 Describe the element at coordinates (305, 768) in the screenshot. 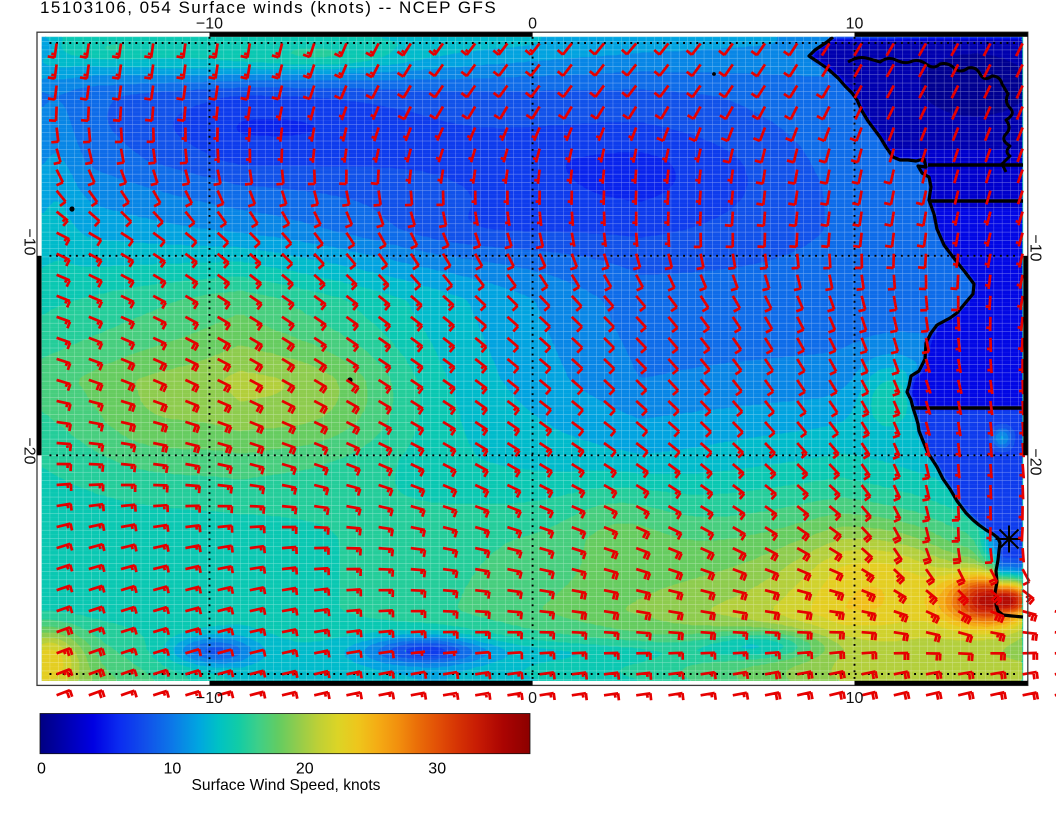

I see `svg-text: 20` at that location.